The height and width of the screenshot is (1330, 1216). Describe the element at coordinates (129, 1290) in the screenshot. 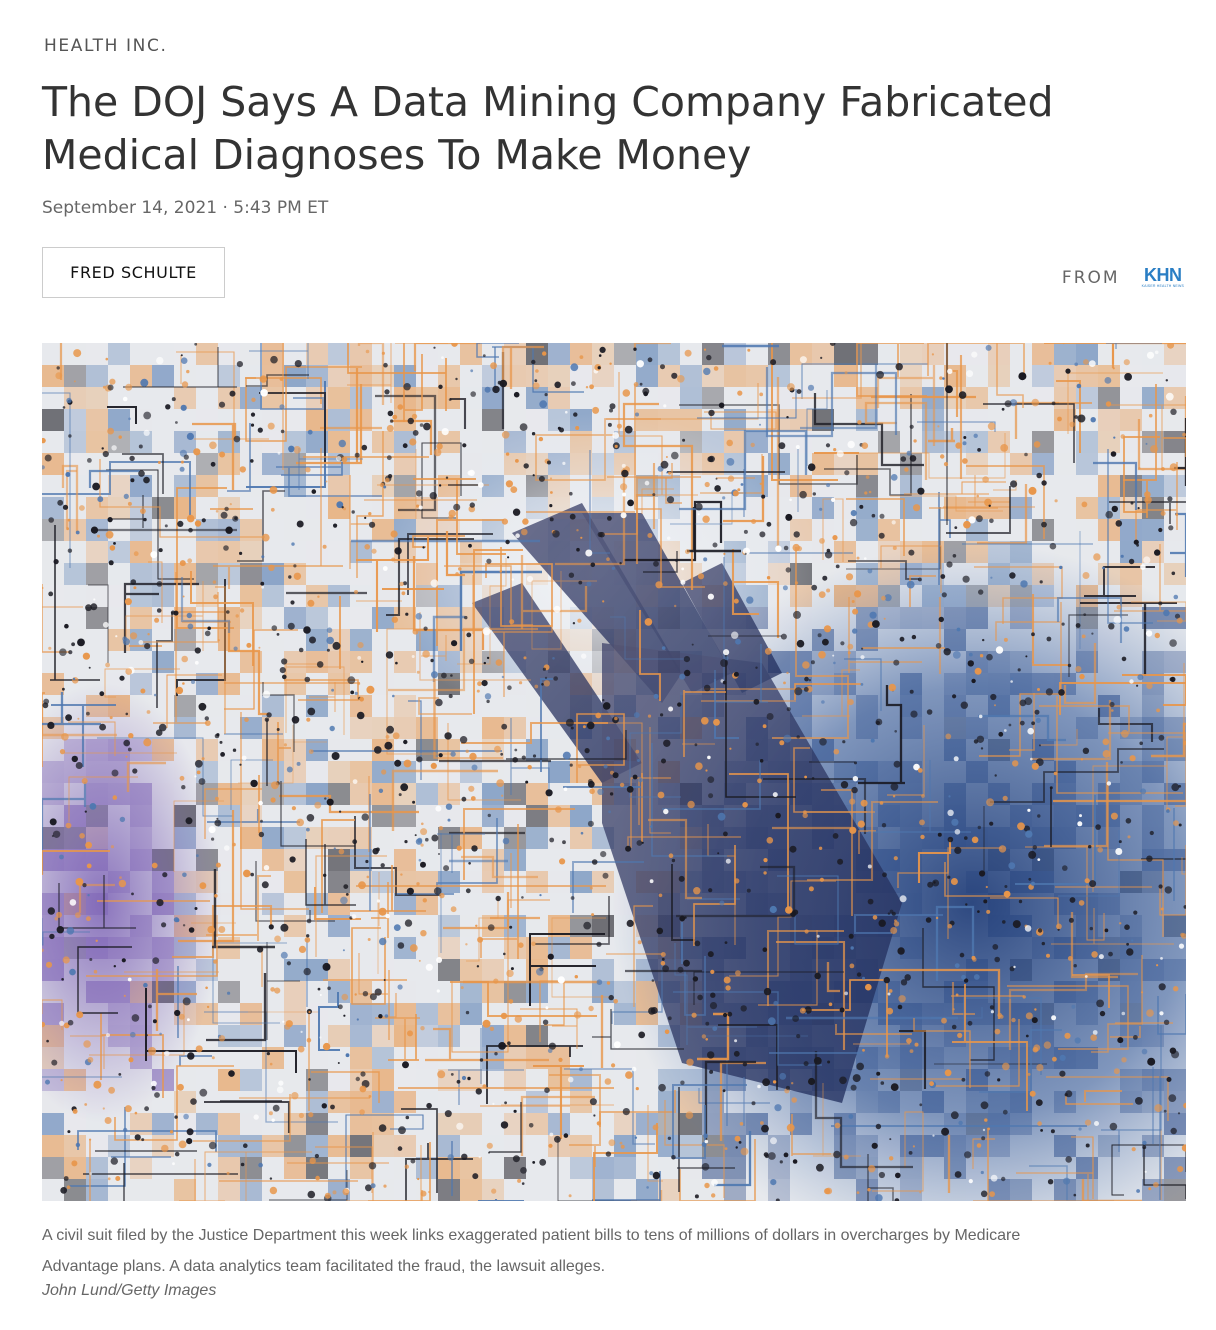

I see `photo-credit: John Lund/Getty Images` at that location.